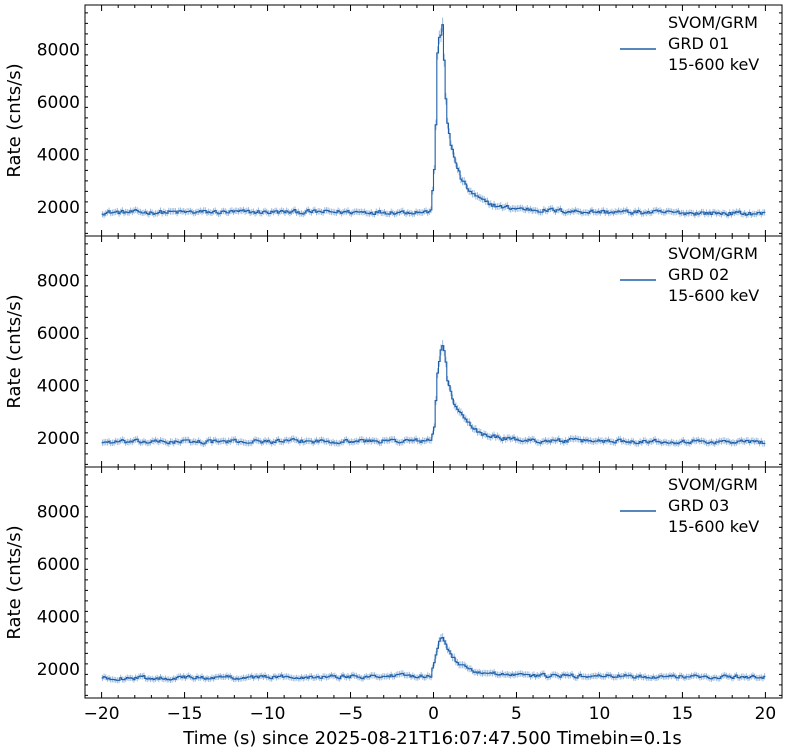  Describe the element at coordinates (350, 714) in the screenshot. I see `x-tick-label: −5` at that location.